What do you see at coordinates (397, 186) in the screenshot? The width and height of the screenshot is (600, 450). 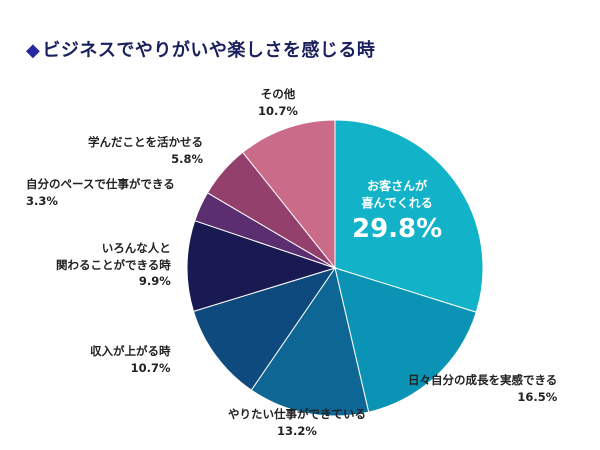 I see `slice-label-line: お客さんが` at bounding box center [397, 186].